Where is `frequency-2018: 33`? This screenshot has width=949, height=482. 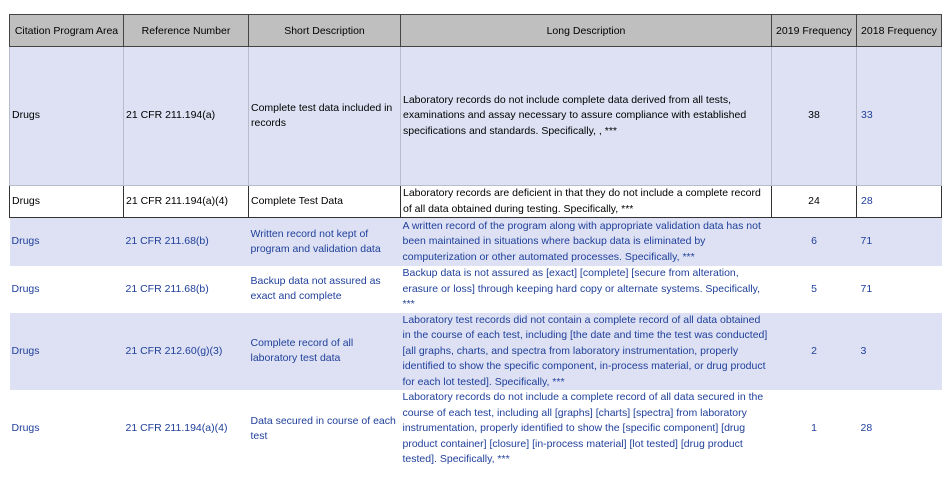
frequency-2018: 33 is located at coordinates (899, 116).